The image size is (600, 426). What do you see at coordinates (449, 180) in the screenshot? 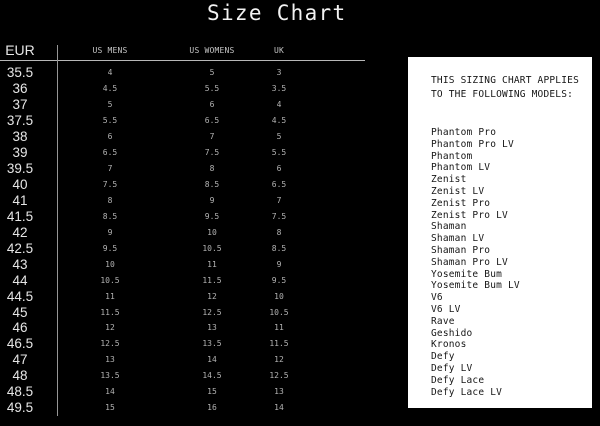
I see `model-name: Zenist` at bounding box center [449, 180].